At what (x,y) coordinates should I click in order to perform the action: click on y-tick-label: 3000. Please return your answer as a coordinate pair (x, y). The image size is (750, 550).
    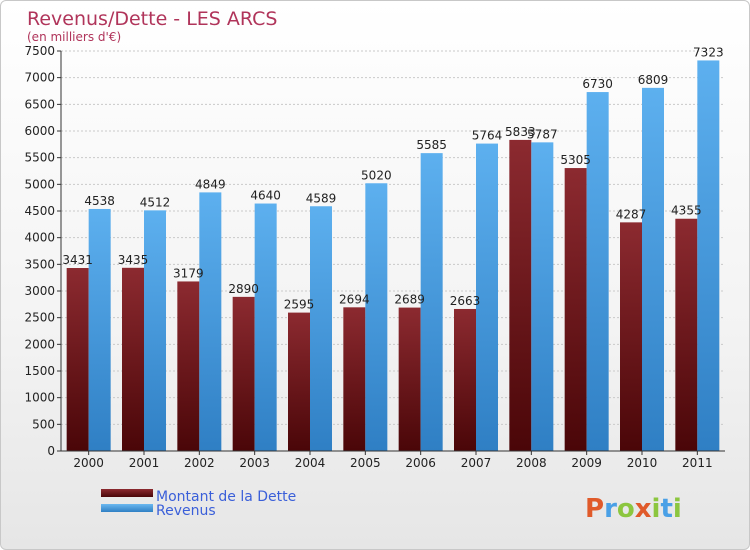
    Looking at the image, I should click on (39, 291).